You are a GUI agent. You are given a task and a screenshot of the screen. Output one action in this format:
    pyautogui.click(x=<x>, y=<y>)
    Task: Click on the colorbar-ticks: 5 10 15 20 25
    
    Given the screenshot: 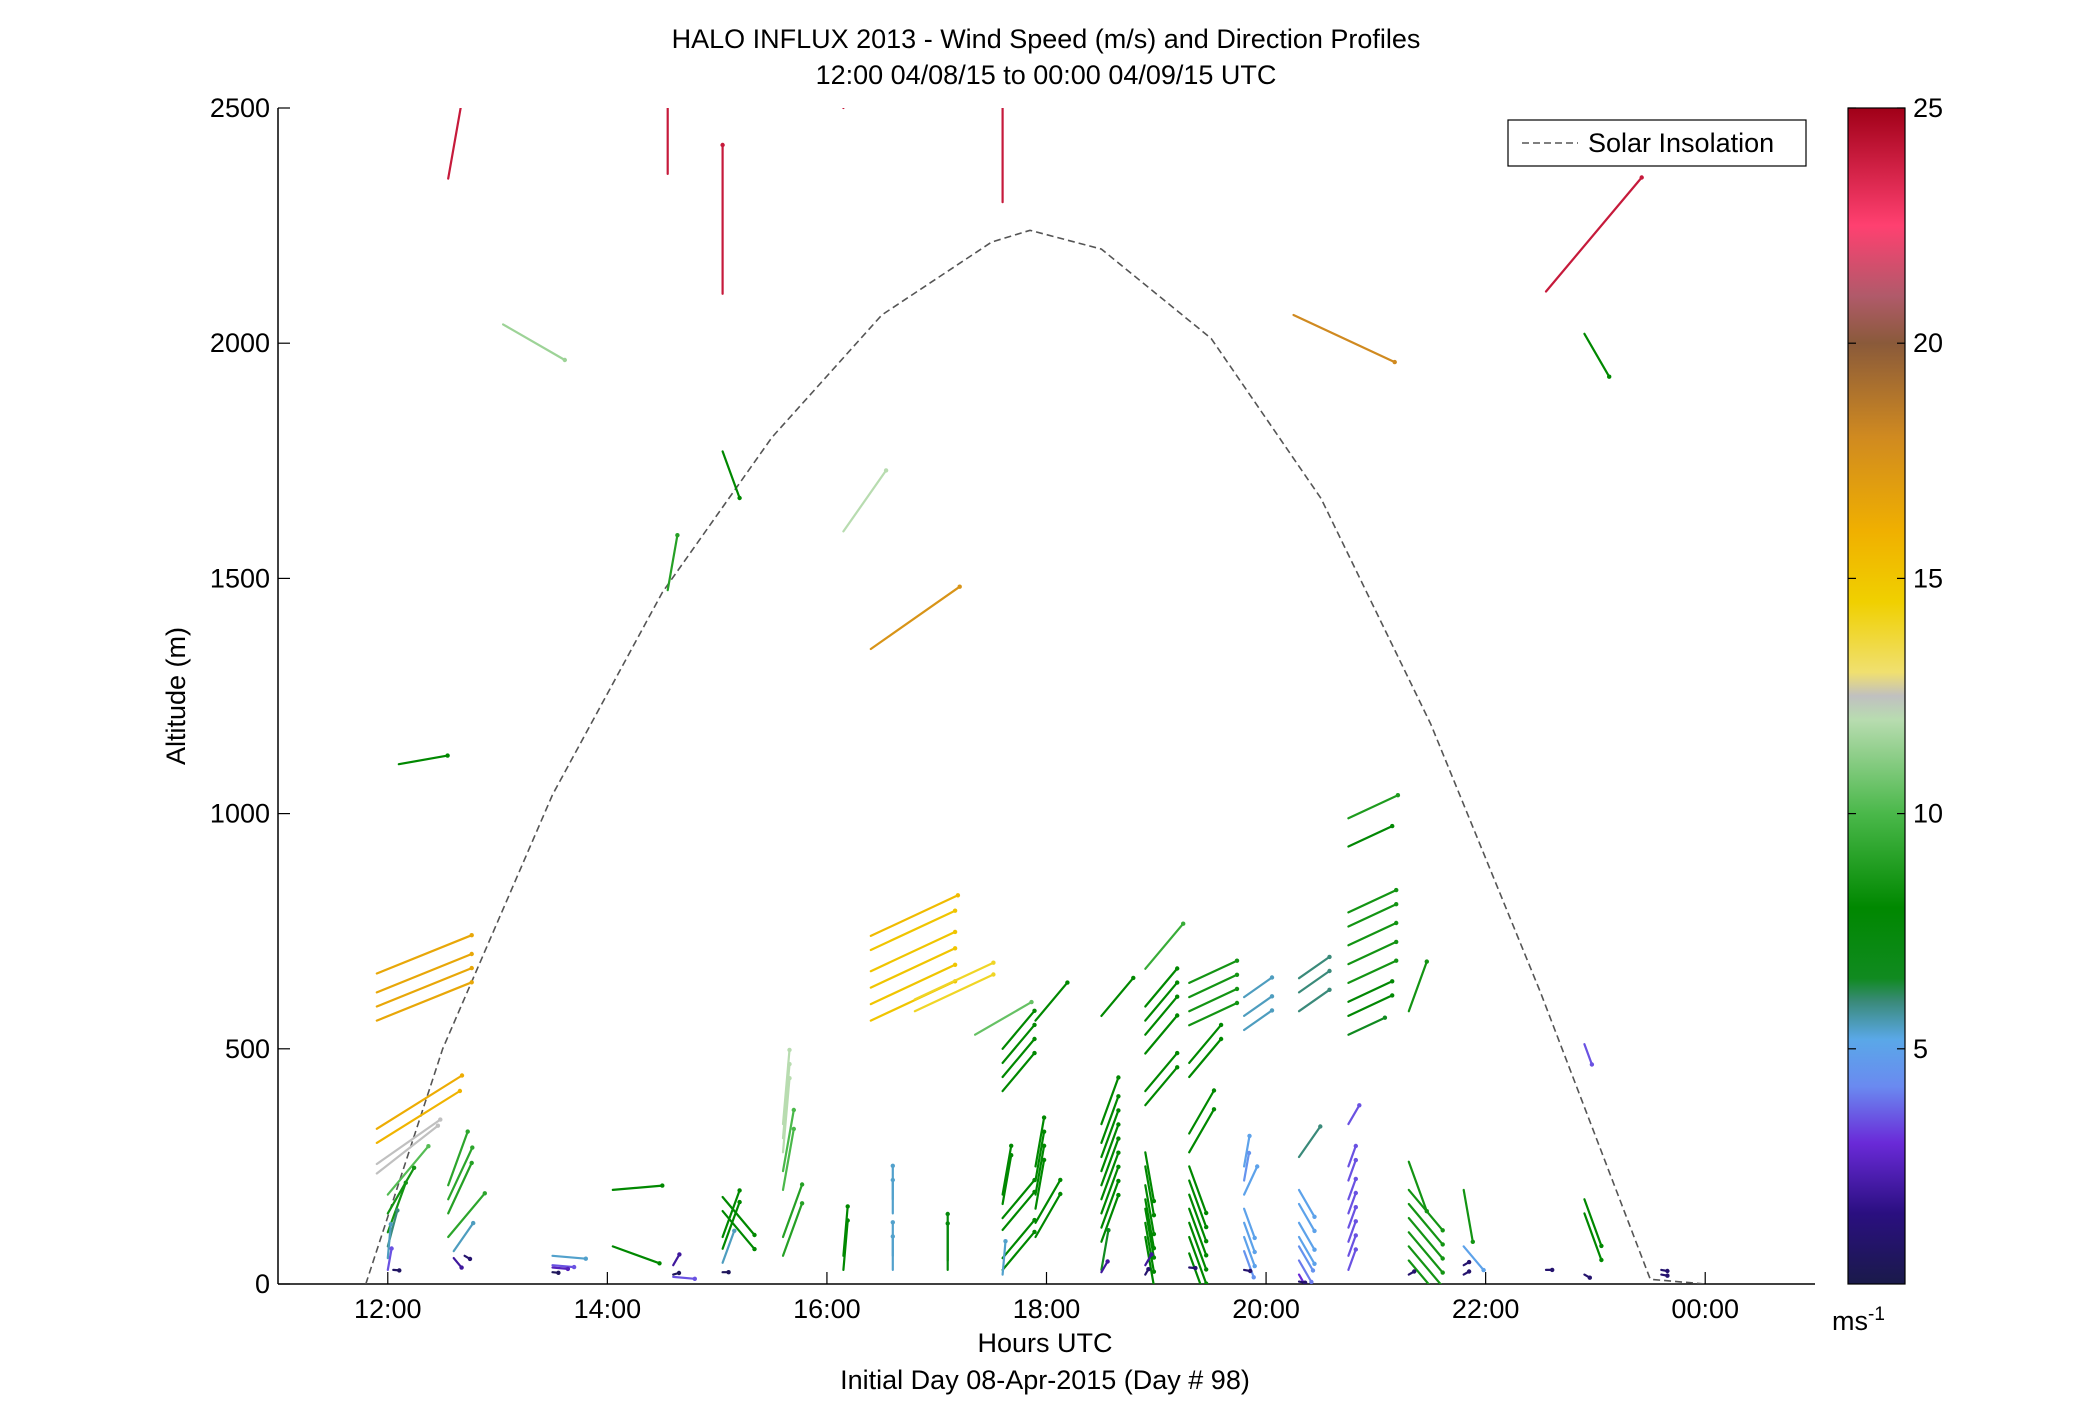 What is the action you would take?
    pyautogui.click(x=1895, y=578)
    